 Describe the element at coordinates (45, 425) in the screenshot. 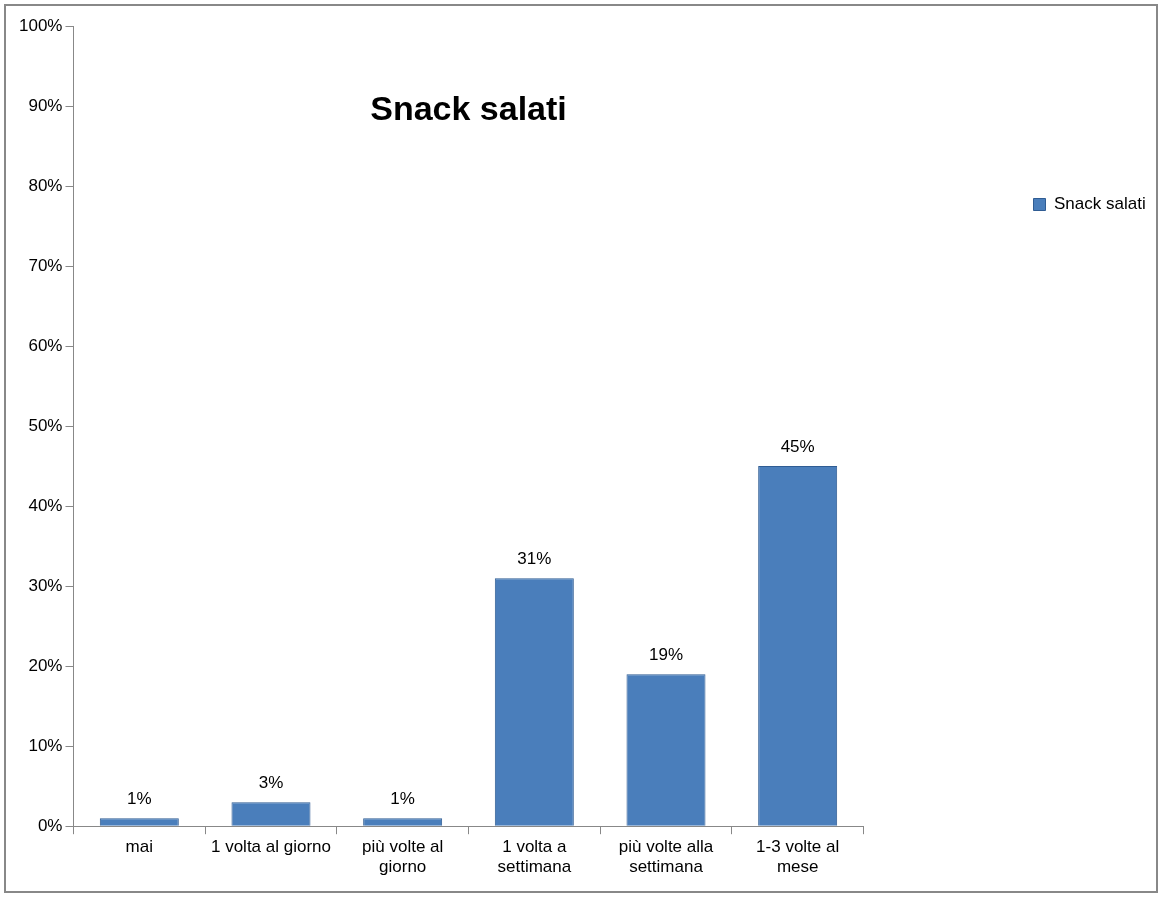

I see `y-tick-label: 50%` at that location.